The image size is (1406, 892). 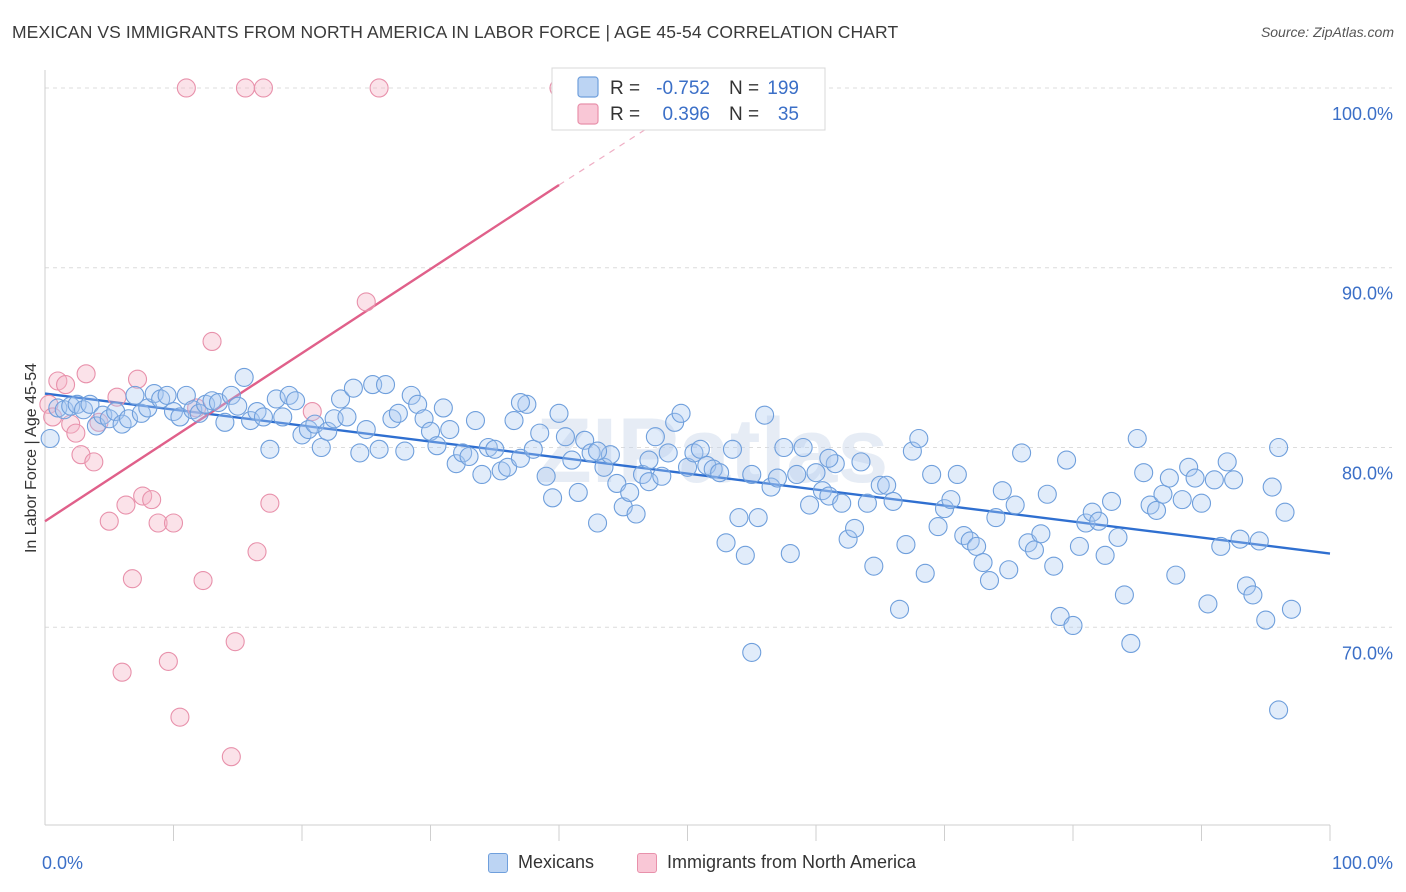 I want to click on y-tick-label-1: 90.0%, so click(x=1367, y=294).